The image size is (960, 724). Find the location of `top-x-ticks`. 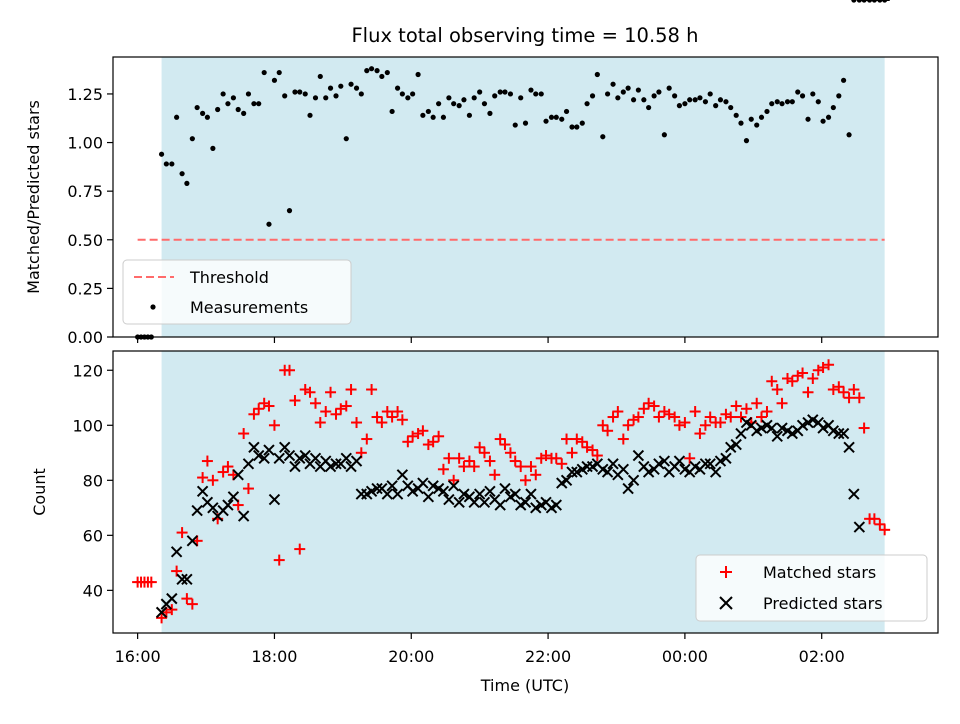

top-x-ticks is located at coordinates (480, 340).